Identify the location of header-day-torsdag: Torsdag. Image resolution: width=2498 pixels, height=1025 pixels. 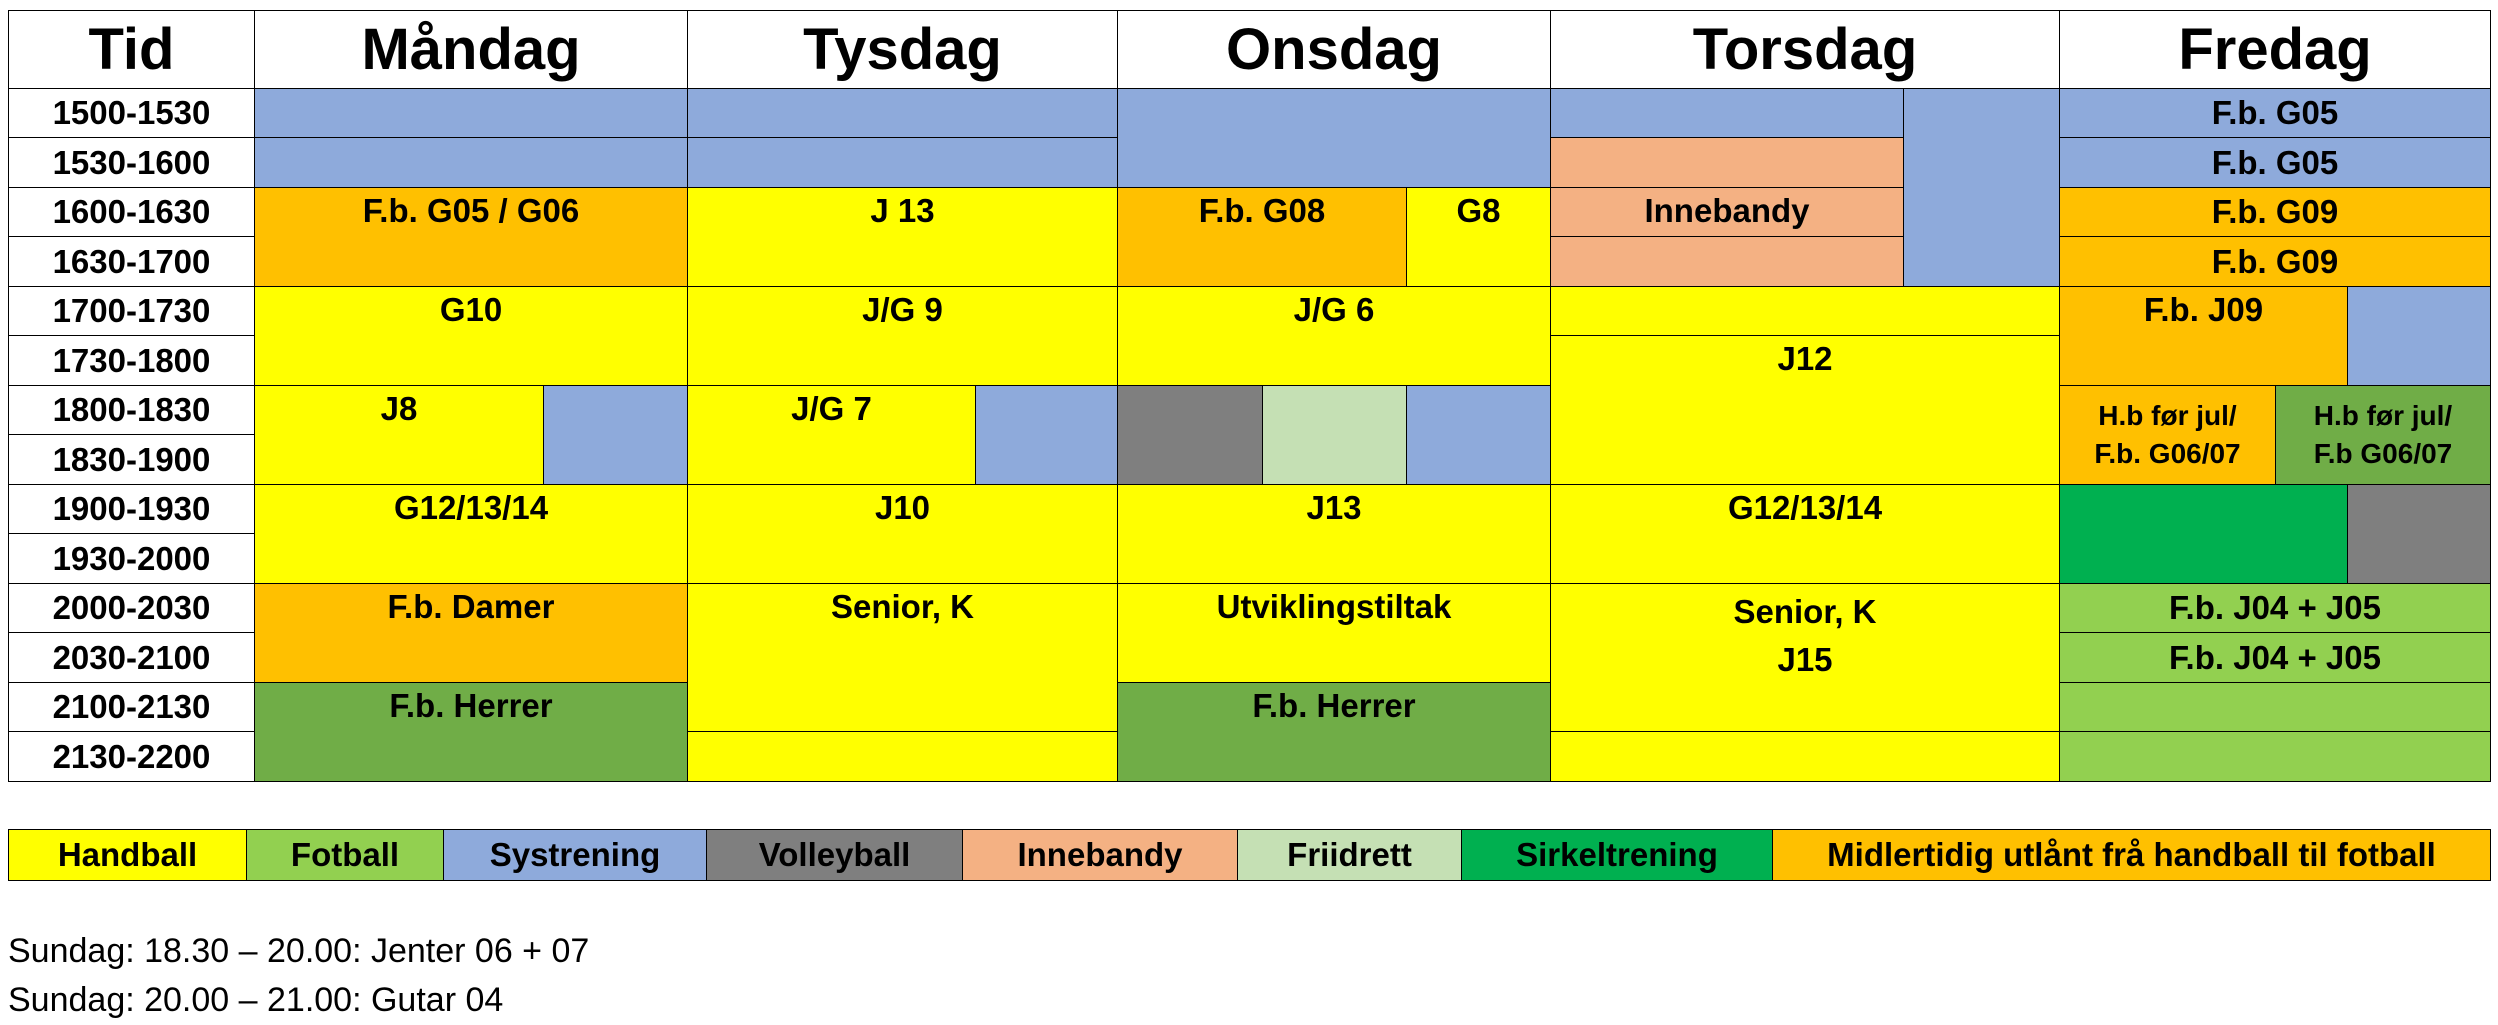
(1805, 49).